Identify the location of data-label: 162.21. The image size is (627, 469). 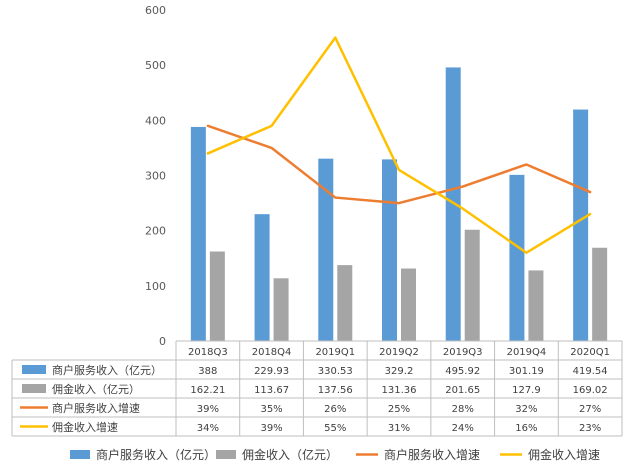
(207, 390).